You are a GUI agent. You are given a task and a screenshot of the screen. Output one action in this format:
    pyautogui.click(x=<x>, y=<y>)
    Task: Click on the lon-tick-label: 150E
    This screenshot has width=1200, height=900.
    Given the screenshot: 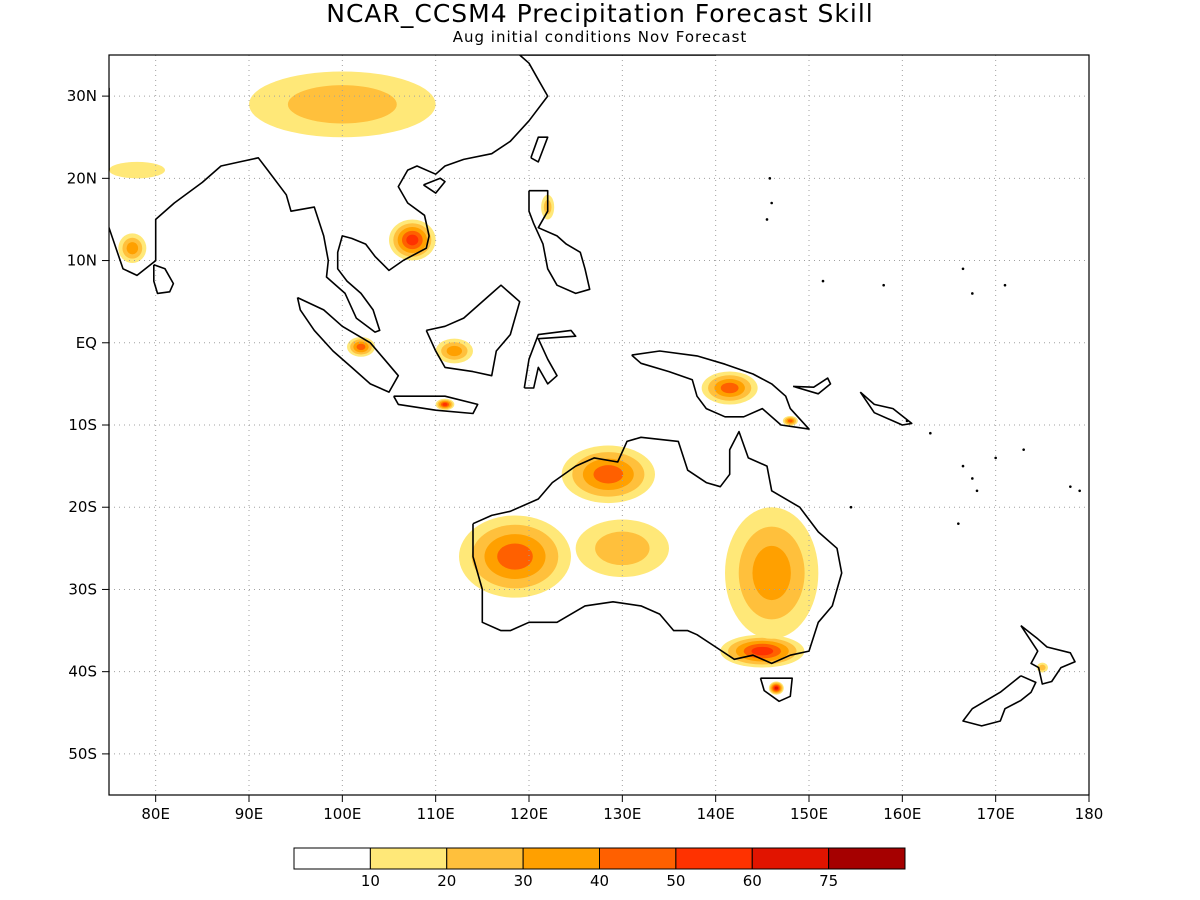 What is the action you would take?
    pyautogui.click(x=809, y=814)
    